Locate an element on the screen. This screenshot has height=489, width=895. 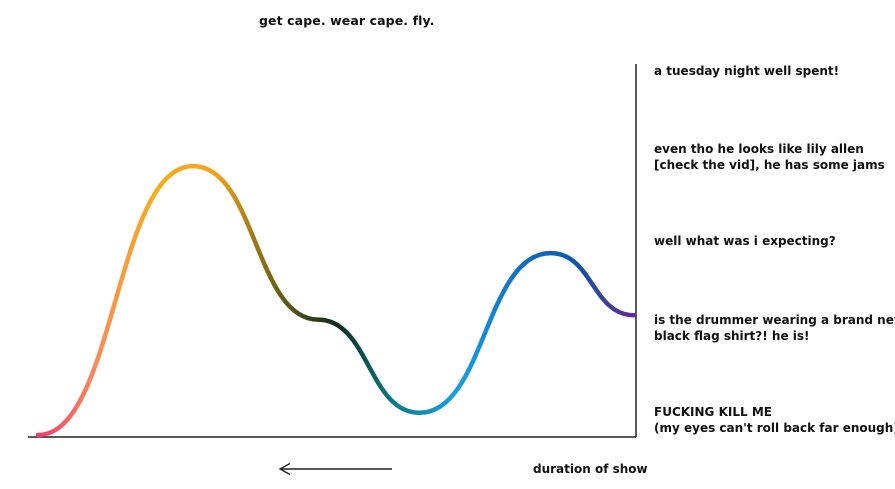
y-tick-label-line: well what was i expecting? is located at coordinates (745, 241).